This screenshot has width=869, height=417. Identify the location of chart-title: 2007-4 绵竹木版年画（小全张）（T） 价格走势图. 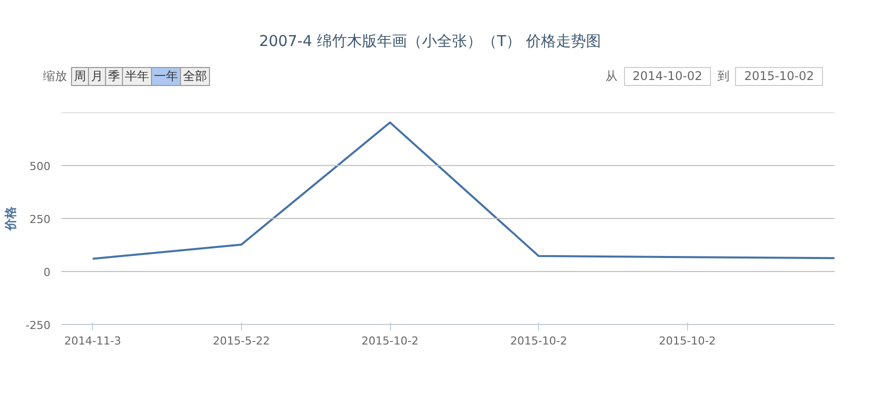
(430, 41).